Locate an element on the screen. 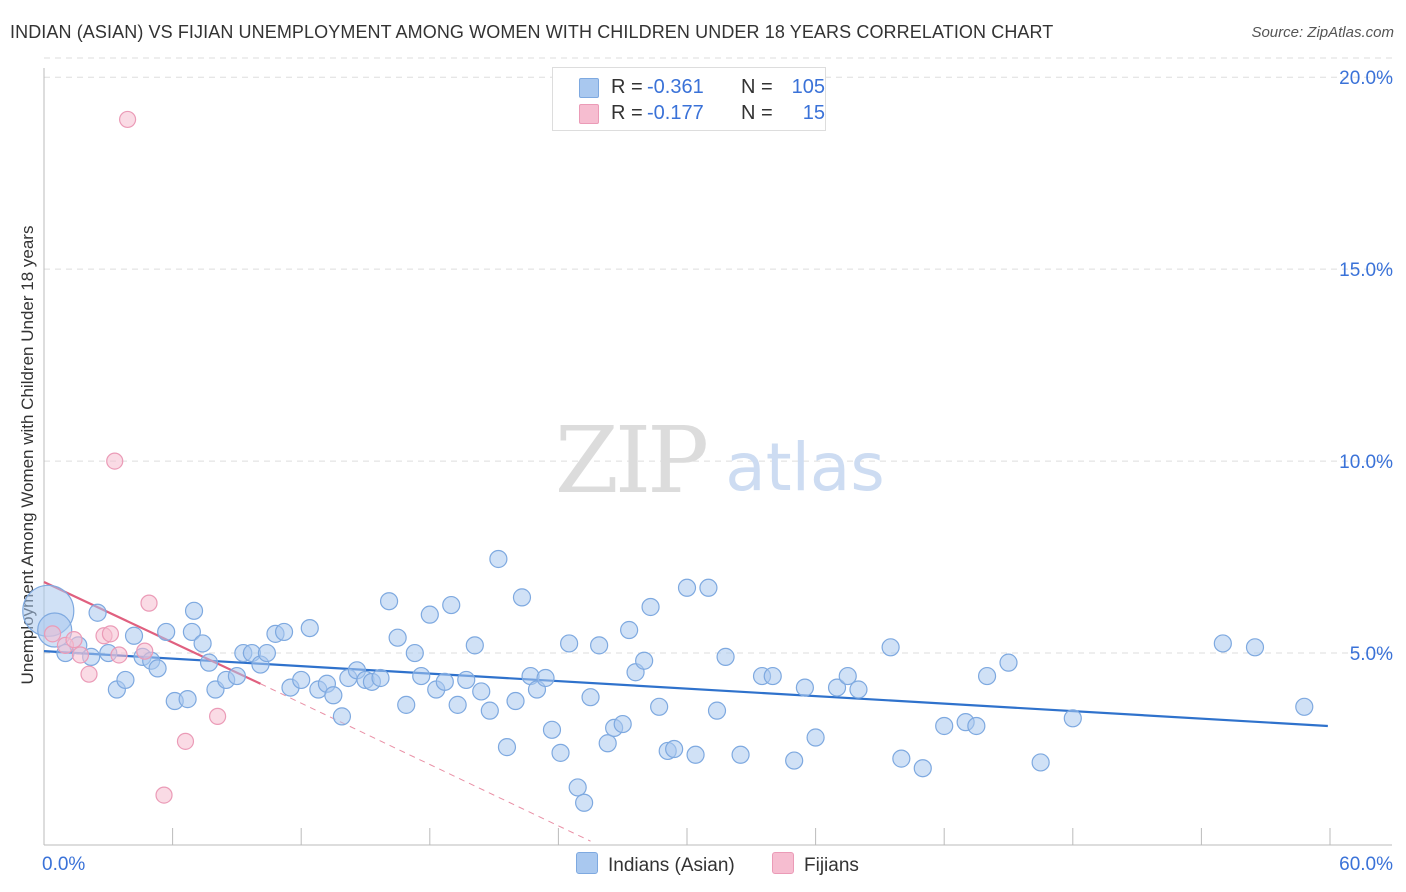 This screenshot has width=1406, height=892. fijian-swatch is located at coordinates (589, 114).